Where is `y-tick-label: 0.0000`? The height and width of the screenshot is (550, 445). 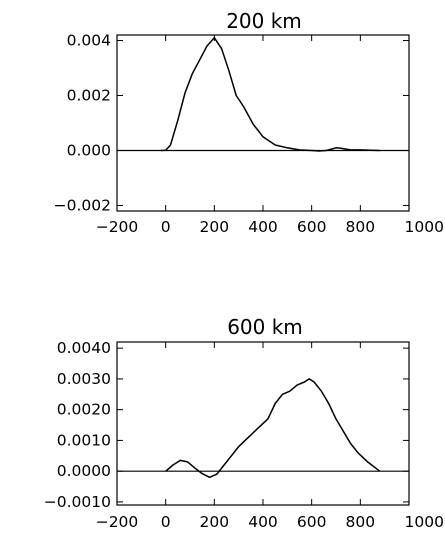
y-tick-label: 0.0000 is located at coordinates (84, 471).